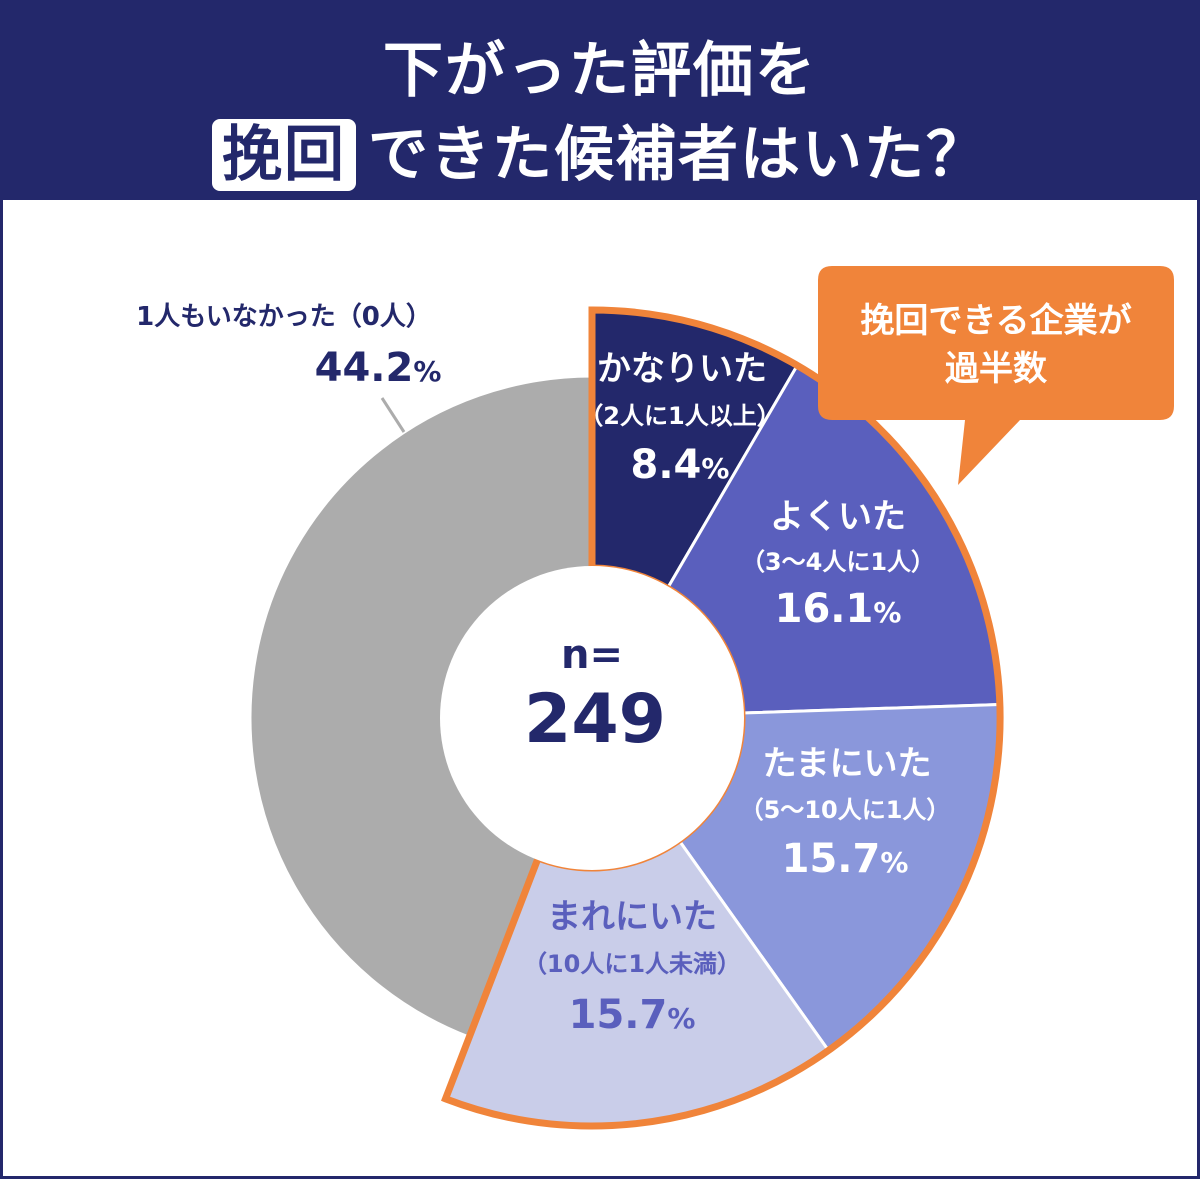 The width and height of the screenshot is (1200, 1179). I want to click on label-kanari: かなりいた （2人に1人以上） 8.4%, so click(679, 418).